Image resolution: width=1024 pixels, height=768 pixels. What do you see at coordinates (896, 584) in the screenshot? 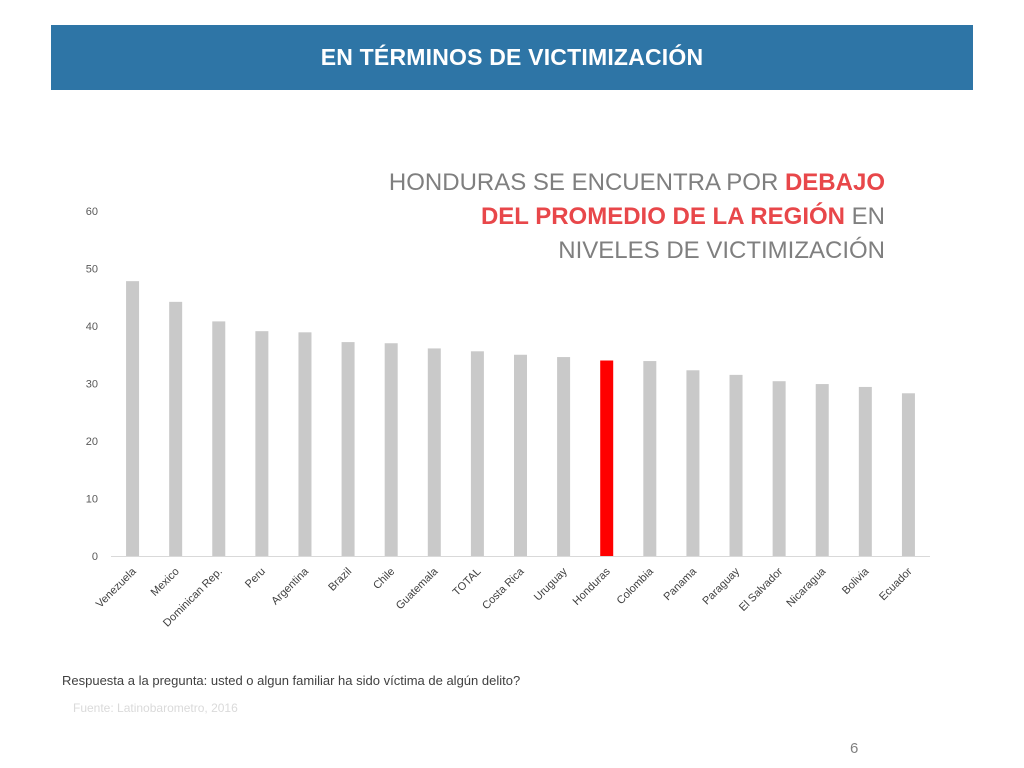
I see `x-tick-label: Ecuador` at bounding box center [896, 584].